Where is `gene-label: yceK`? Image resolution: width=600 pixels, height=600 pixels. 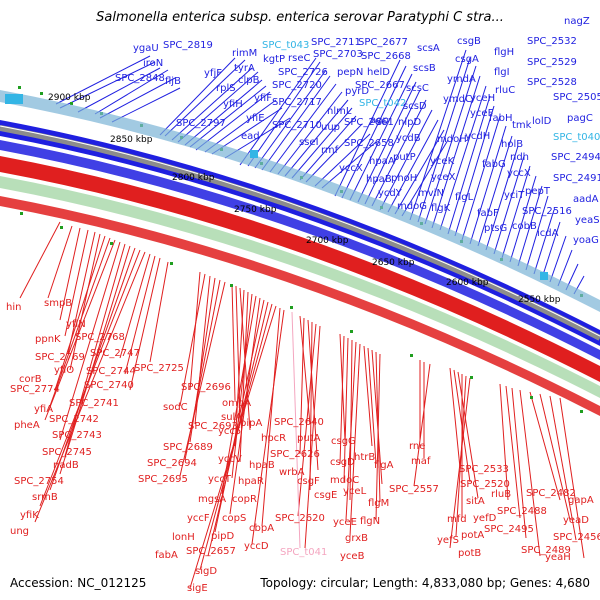 gene-label: yceK is located at coordinates (442, 161).